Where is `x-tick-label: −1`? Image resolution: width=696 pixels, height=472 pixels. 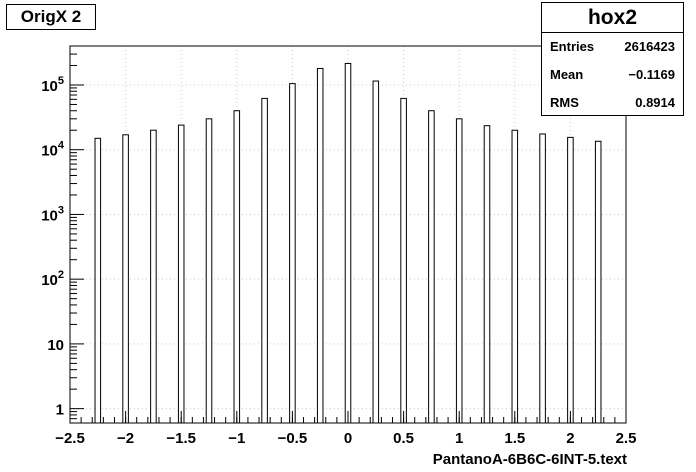 x-tick-label: −1 is located at coordinates (236, 438).